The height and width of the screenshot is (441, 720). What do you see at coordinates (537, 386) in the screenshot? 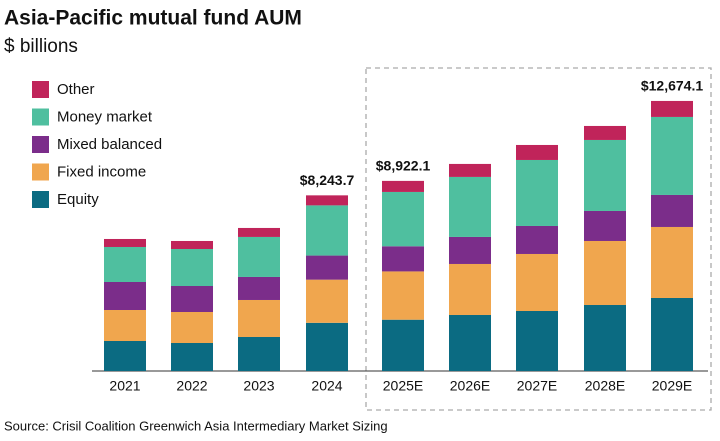
I see `x-tick-label: 2027E` at bounding box center [537, 386].